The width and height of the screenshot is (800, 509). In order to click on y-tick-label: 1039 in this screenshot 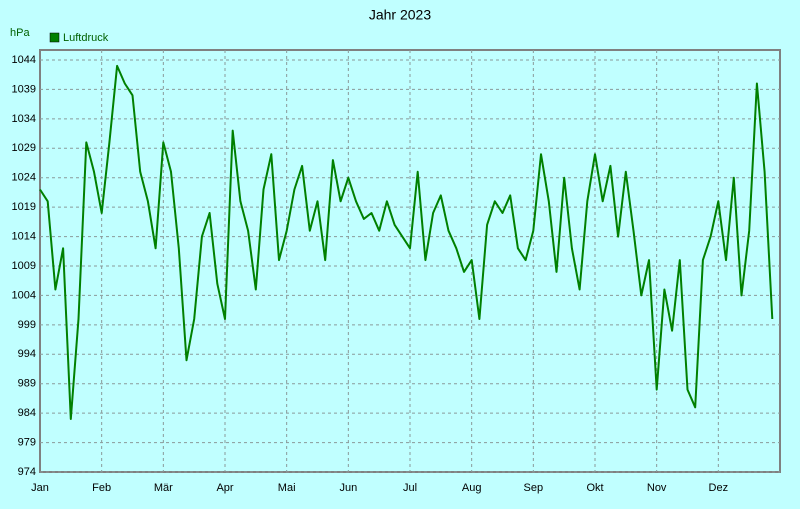, I will do `click(24, 89)`.